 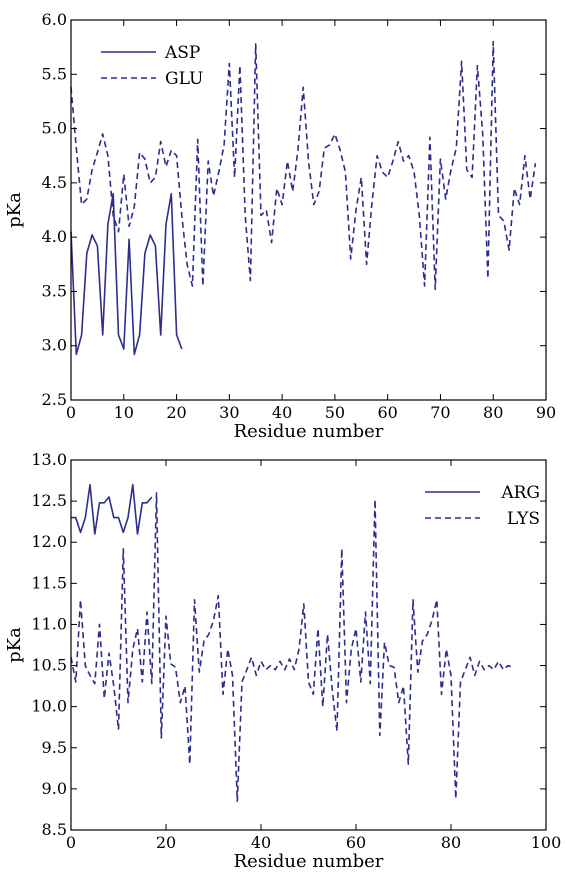 What do you see at coordinates (54, 290) in the screenshot?
I see `y-tick-label: 3.5` at bounding box center [54, 290].